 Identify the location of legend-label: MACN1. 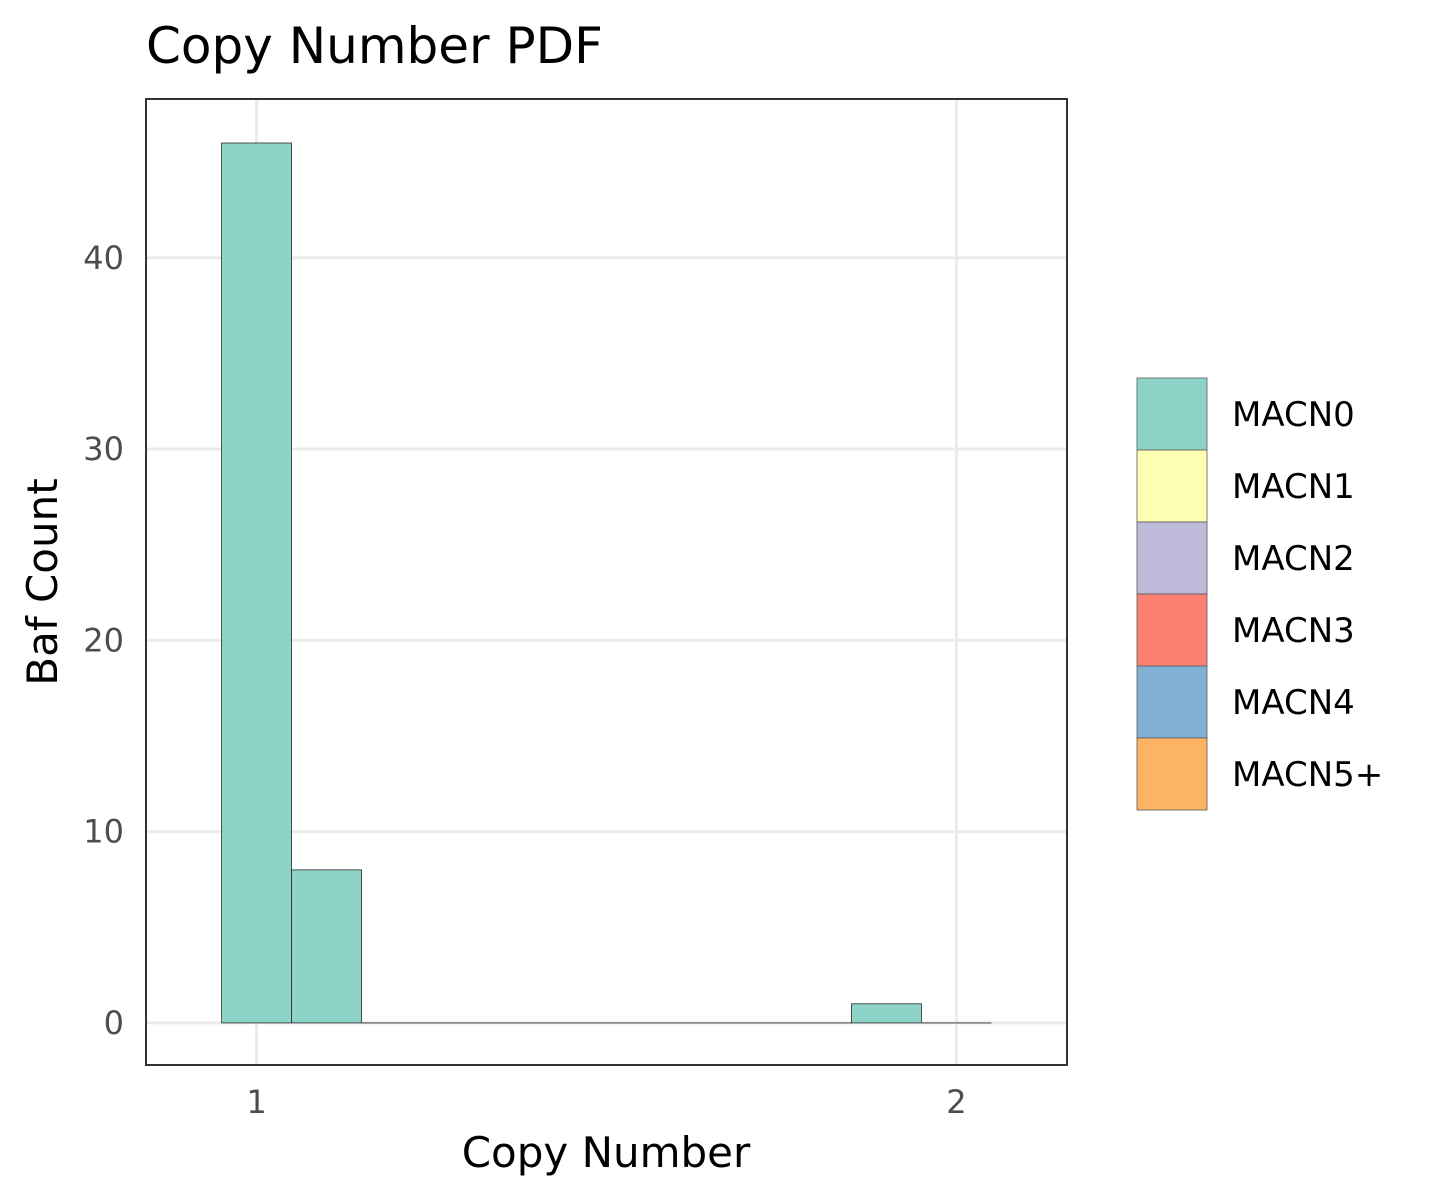
(1293, 487).